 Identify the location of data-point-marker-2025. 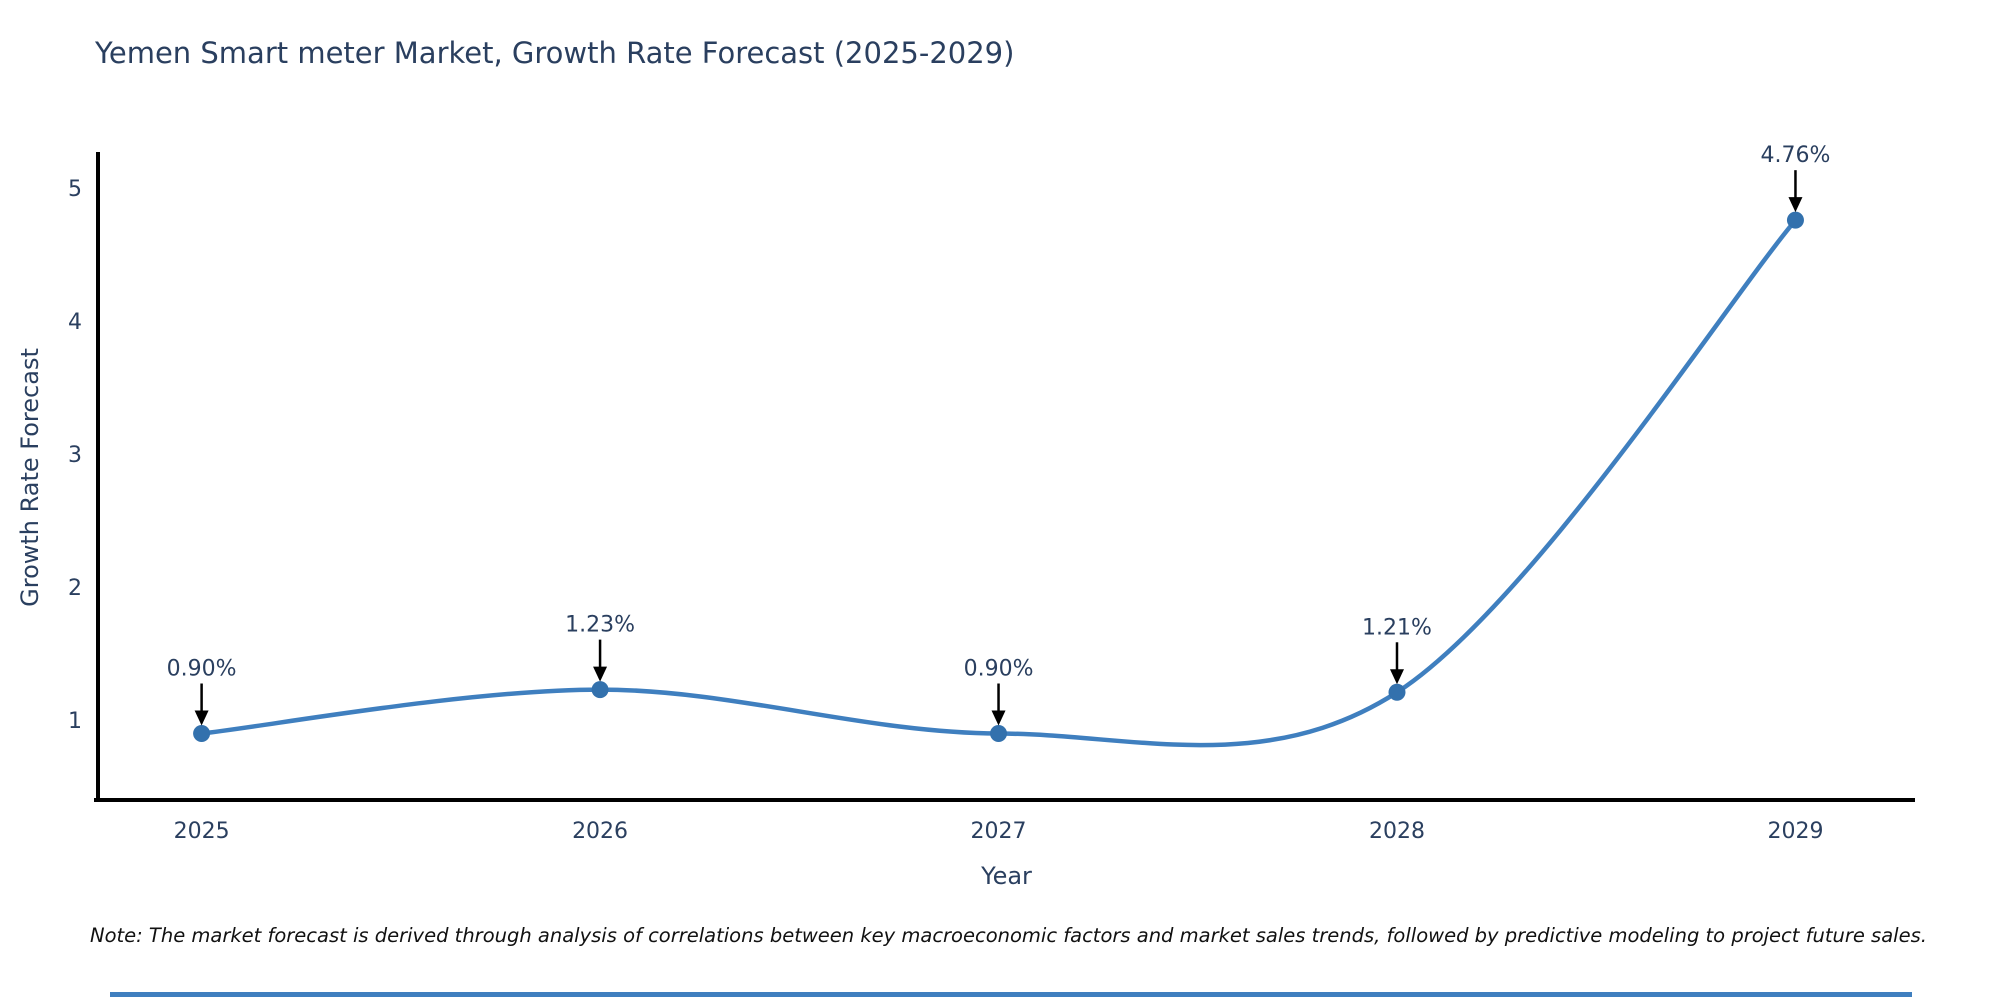
(202, 734).